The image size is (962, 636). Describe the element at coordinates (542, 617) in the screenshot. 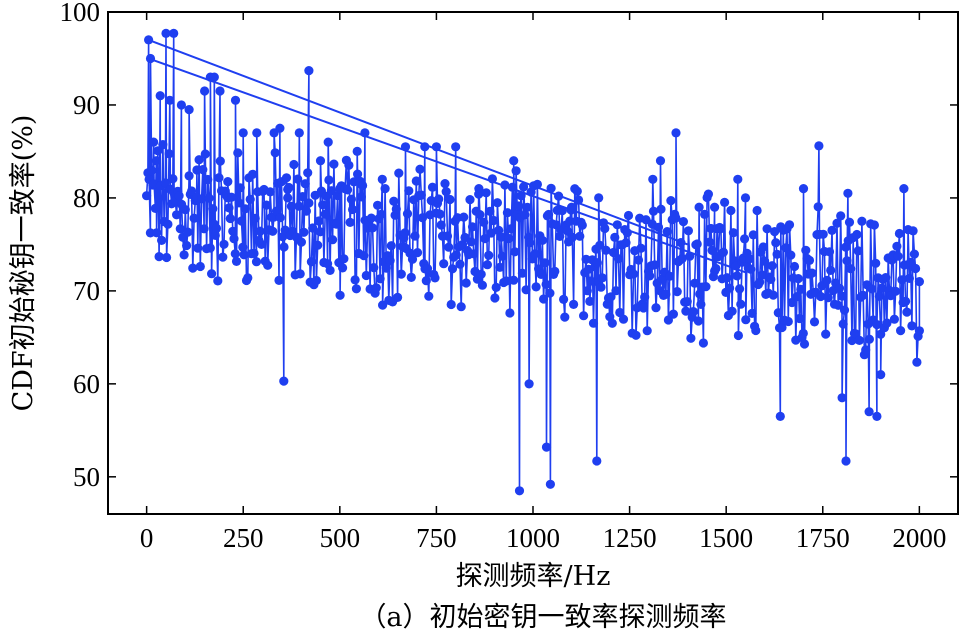

I see `chart-caption: （a）初始密钥一致率探测频率` at that location.